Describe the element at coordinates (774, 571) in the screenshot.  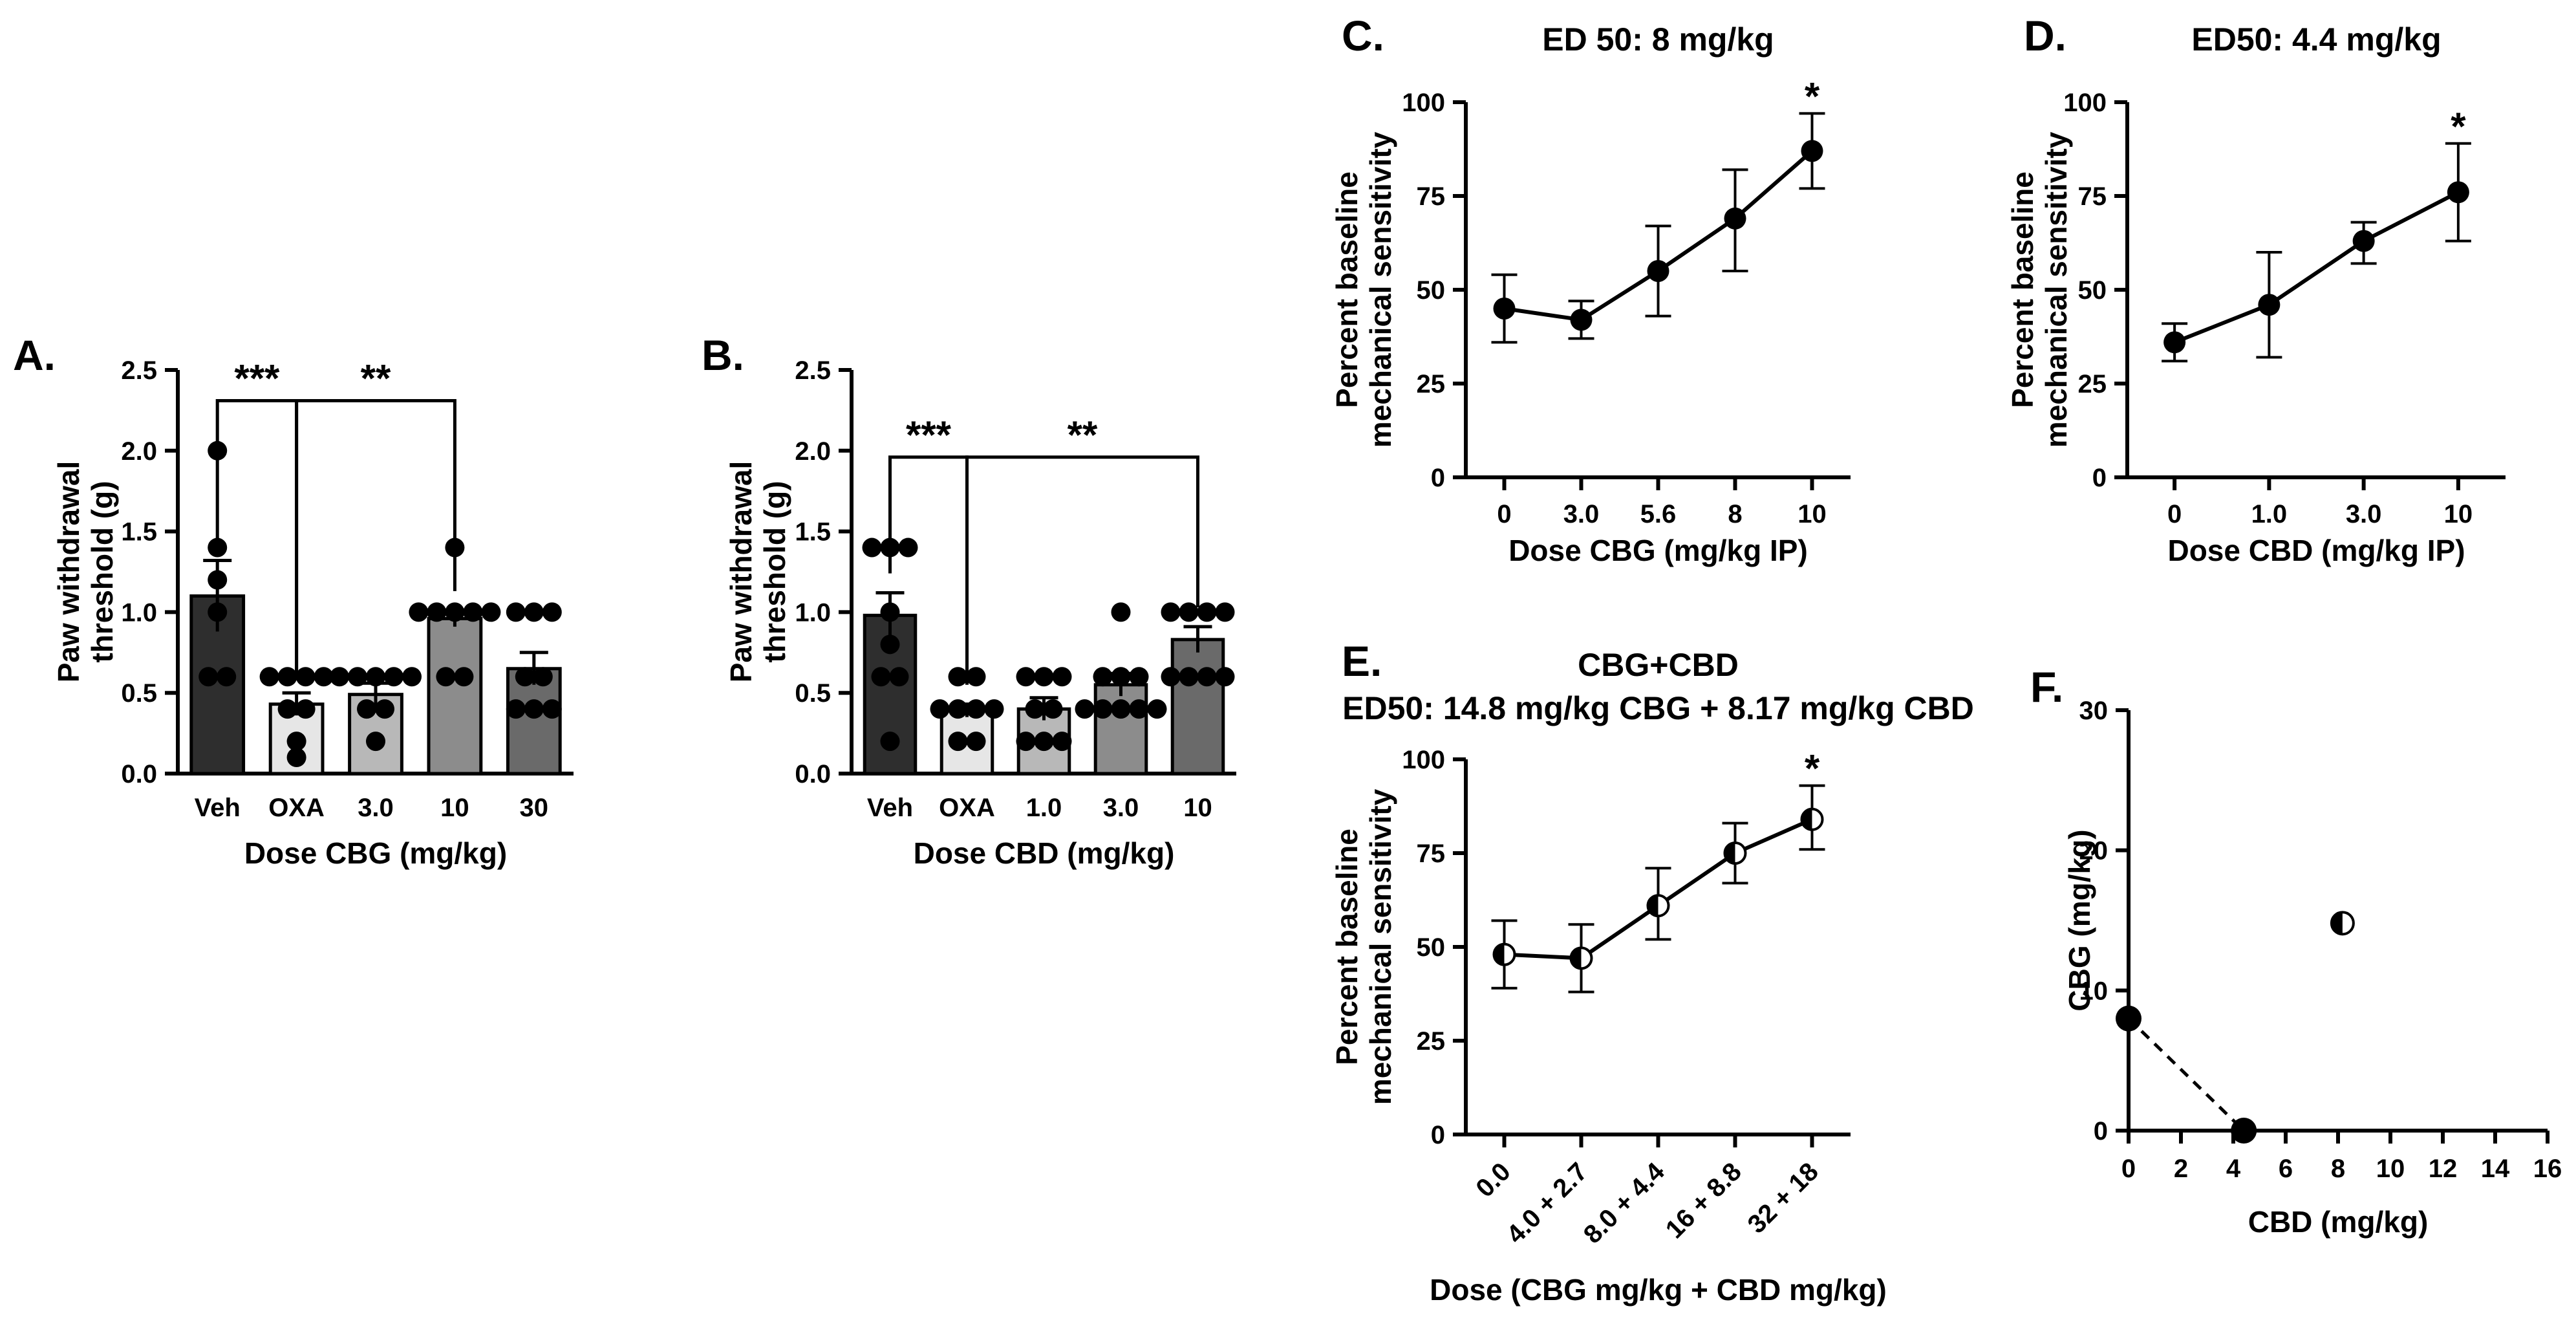
I see `y-axis-title: threshold (g)` at that location.